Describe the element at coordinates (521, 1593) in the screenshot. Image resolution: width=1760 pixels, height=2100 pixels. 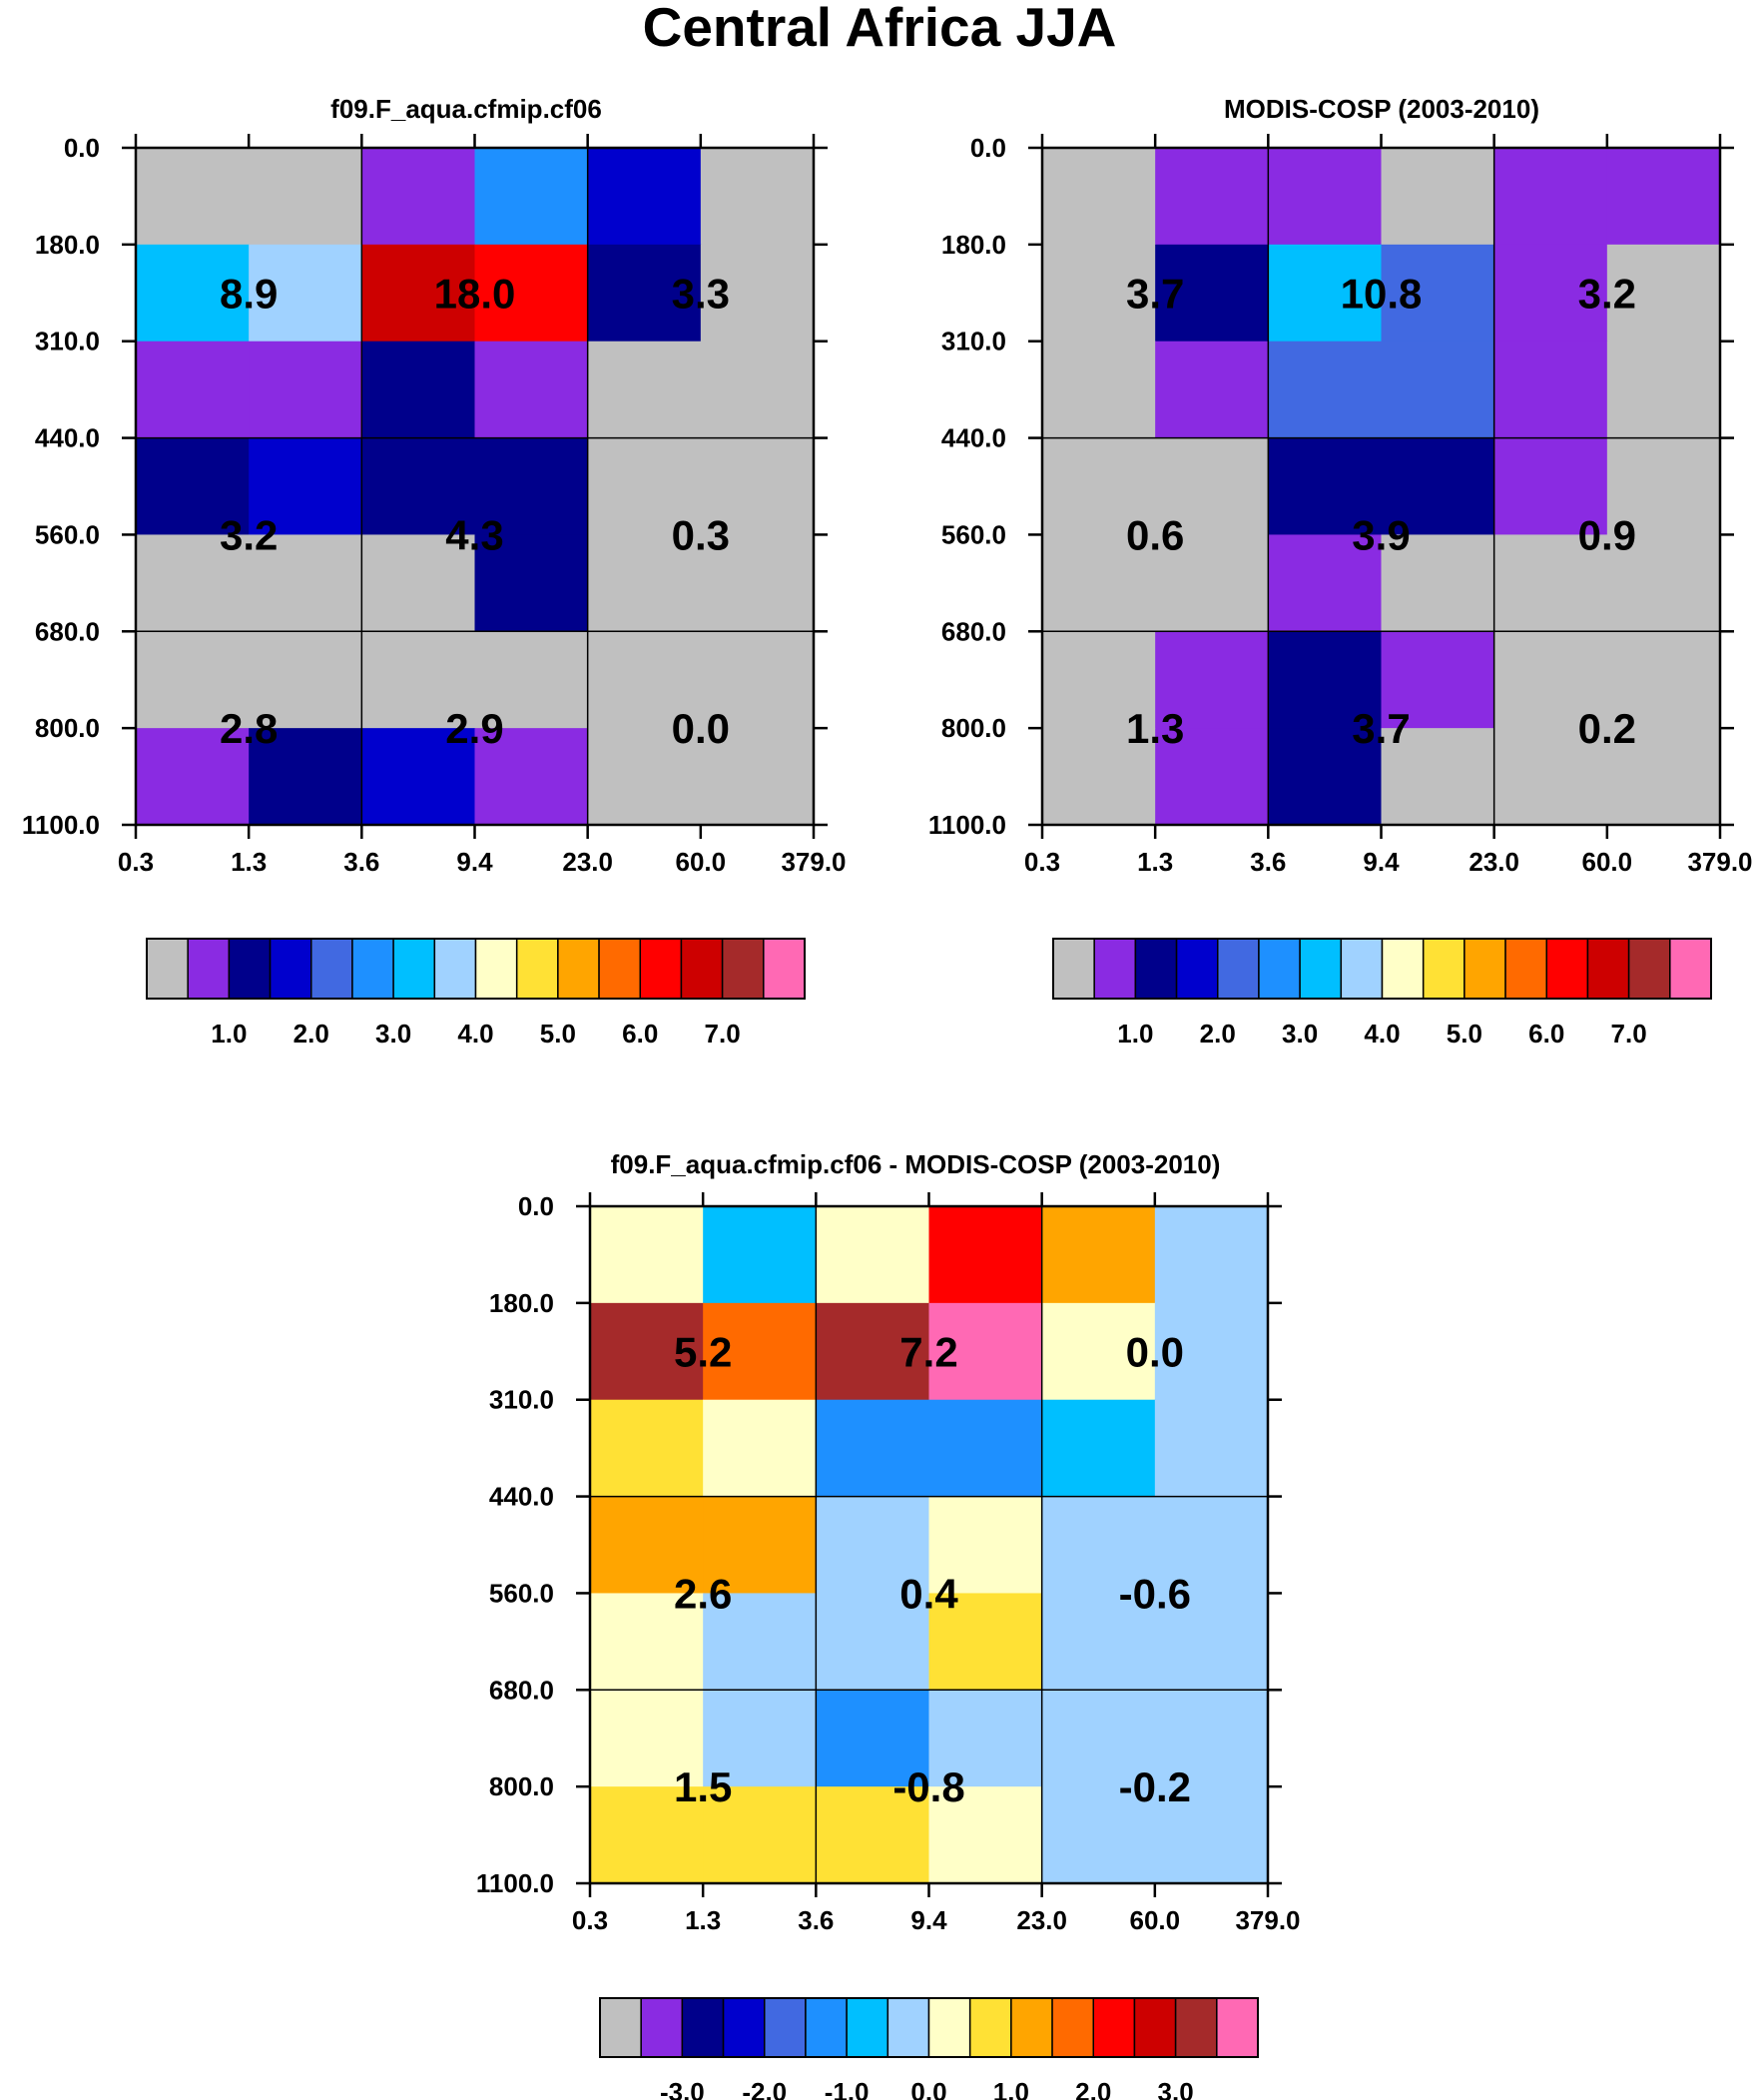
I see `y-tick-label: 560.0` at that location.